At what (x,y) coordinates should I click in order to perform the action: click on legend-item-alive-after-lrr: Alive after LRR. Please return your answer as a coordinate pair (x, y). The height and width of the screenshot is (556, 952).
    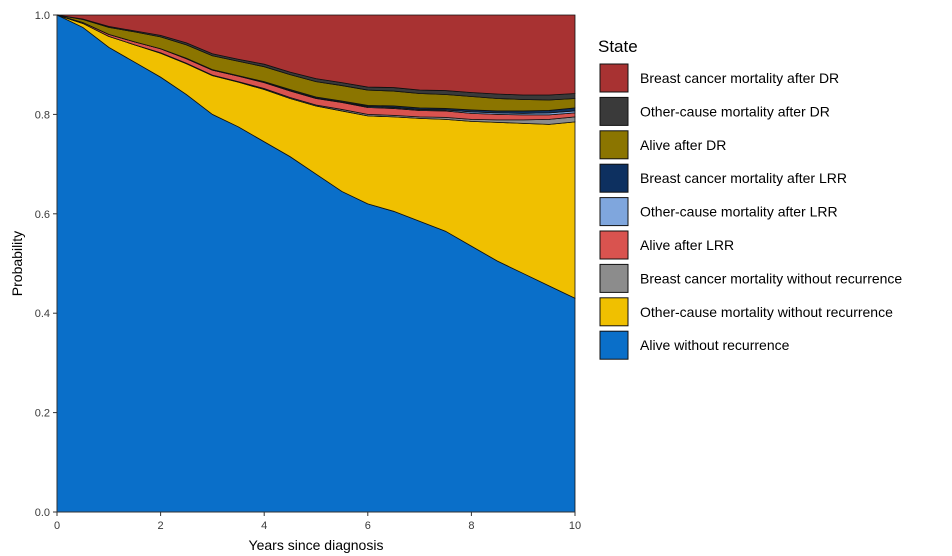
    Looking at the image, I should click on (666, 245).